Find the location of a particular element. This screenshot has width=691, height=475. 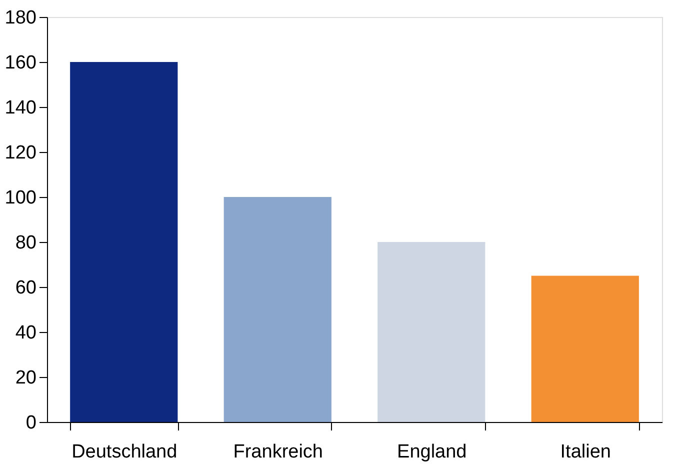

y-tick-label: 140 is located at coordinates (20, 108).